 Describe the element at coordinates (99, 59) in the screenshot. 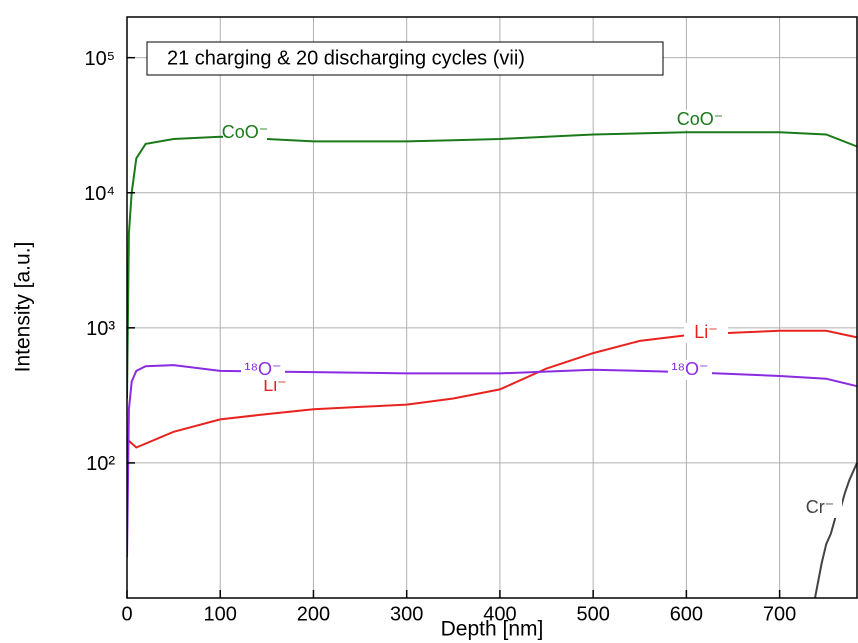

I see `y-tick-label: 10⁵` at that location.